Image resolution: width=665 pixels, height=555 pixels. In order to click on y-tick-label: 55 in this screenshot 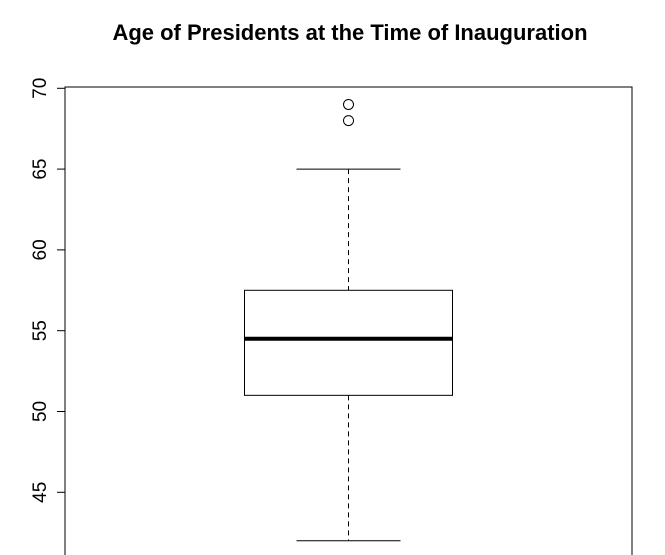, I will do `click(40, 330)`.